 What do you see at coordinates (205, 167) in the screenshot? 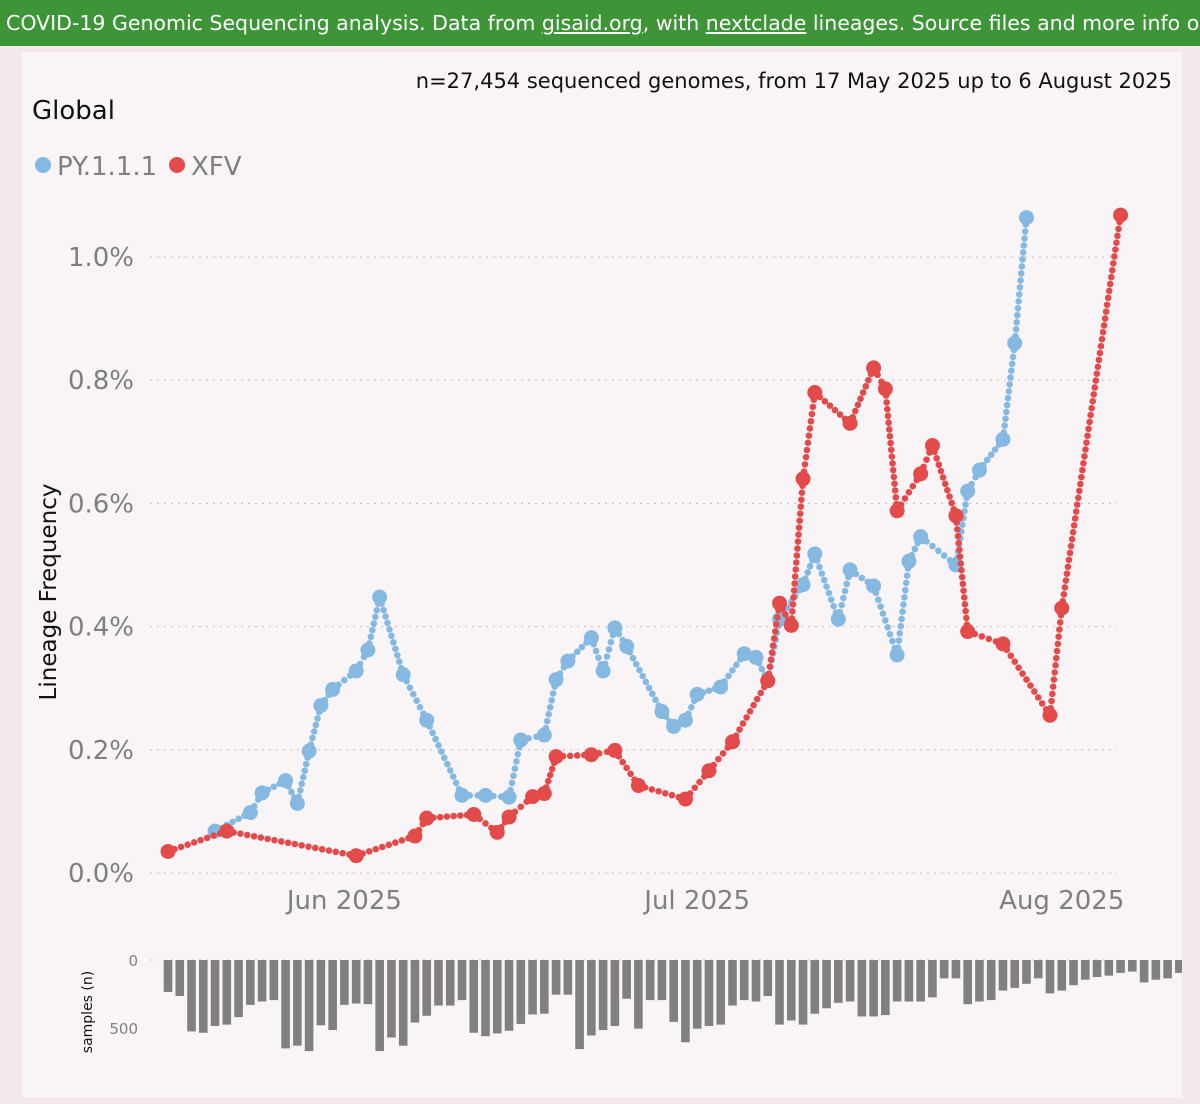
I see `legend-item-xfv: XFV` at bounding box center [205, 167].